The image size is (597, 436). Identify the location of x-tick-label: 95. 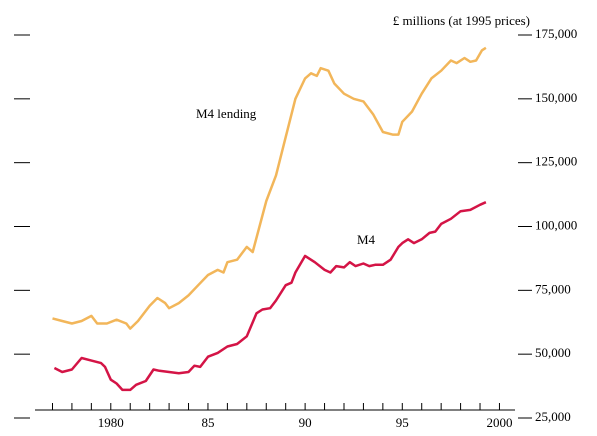
(402, 422).